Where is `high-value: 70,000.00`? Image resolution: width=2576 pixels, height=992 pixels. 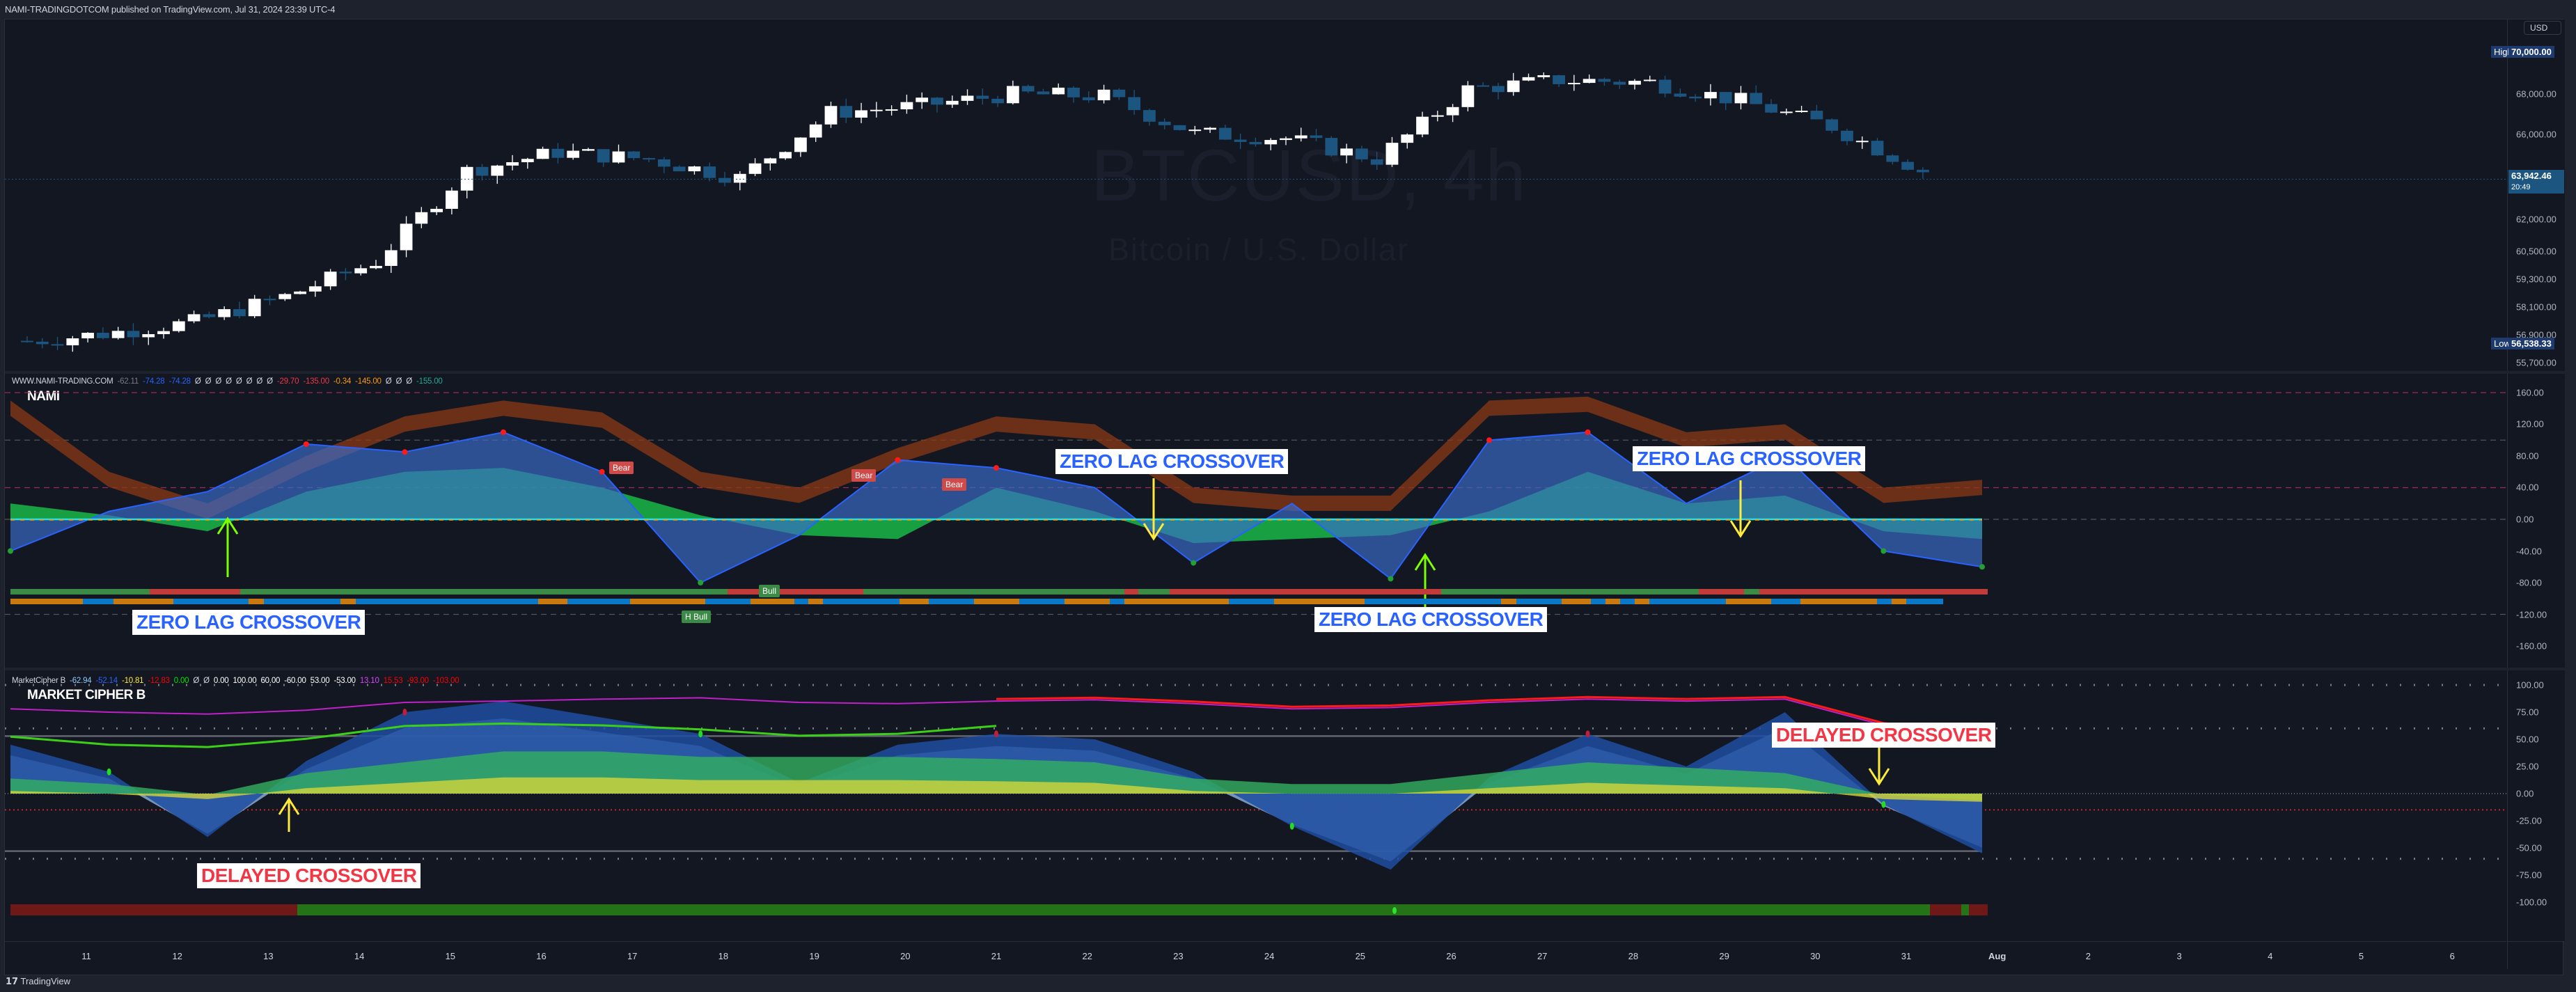
high-value: 70,000.00 is located at coordinates (2531, 52).